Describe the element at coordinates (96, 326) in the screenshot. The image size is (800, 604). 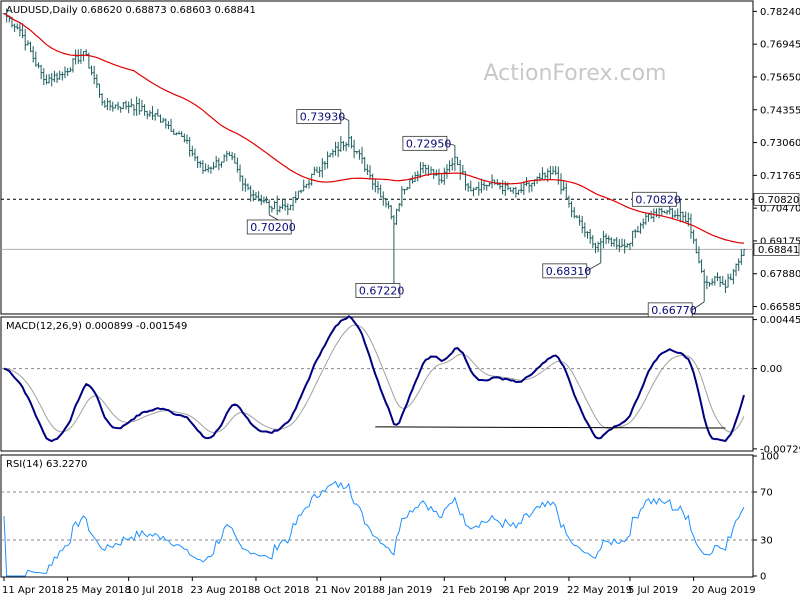
I see `macd-header: MACD(12,26,9) 0.000899 -0.001549` at that location.